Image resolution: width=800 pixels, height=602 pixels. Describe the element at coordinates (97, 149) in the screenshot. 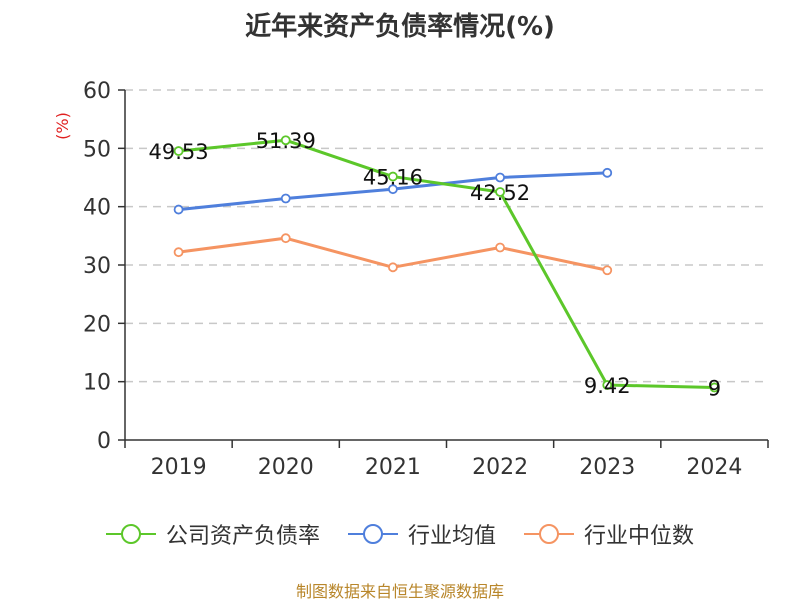

I see `y-tick-label: 50` at that location.